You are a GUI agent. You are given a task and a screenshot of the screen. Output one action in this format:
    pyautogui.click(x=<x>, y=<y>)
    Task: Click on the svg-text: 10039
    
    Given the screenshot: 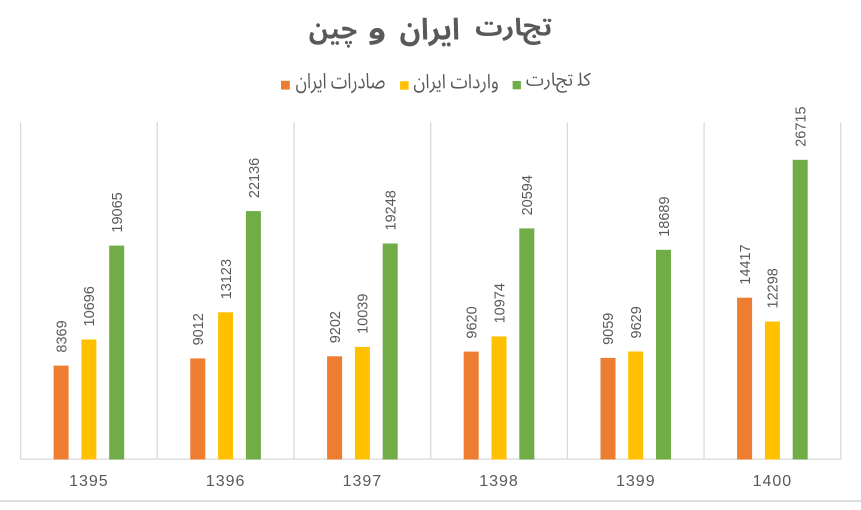 What is the action you would take?
    pyautogui.click(x=364, y=314)
    